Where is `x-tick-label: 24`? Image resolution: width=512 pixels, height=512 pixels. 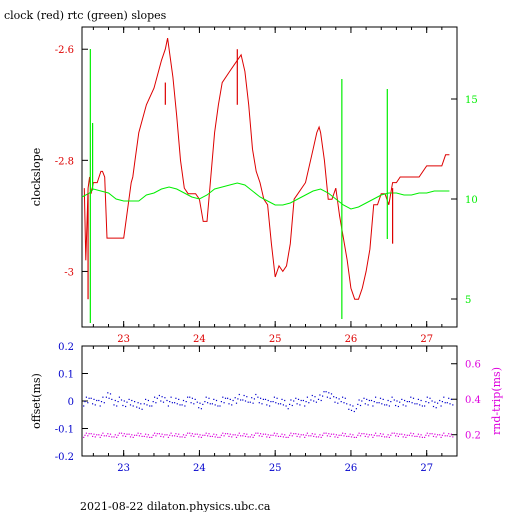
x-tick-label: 24 is located at coordinates (199, 468).